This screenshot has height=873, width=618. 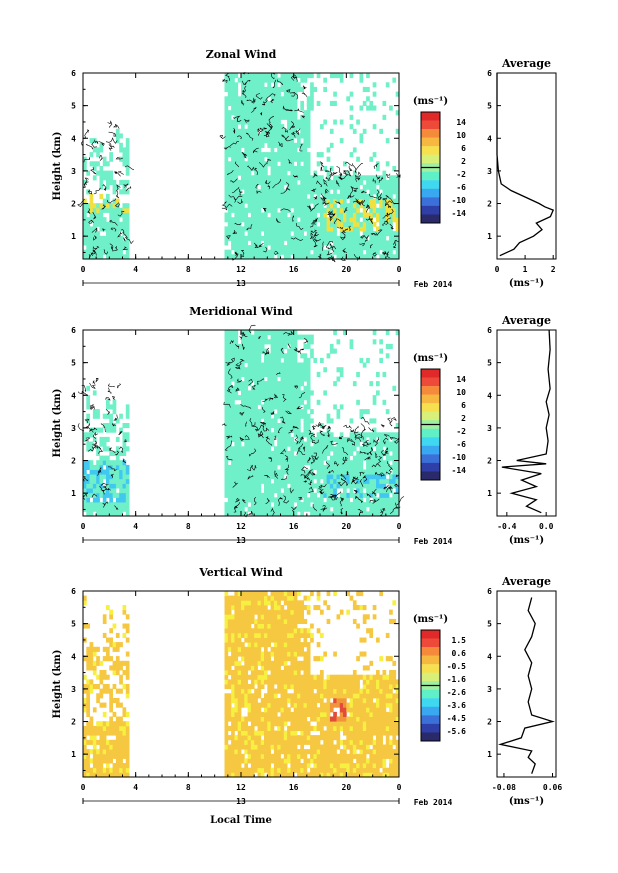 What do you see at coordinates (241, 423) in the screenshot?
I see `heatmap` at bounding box center [241, 423].